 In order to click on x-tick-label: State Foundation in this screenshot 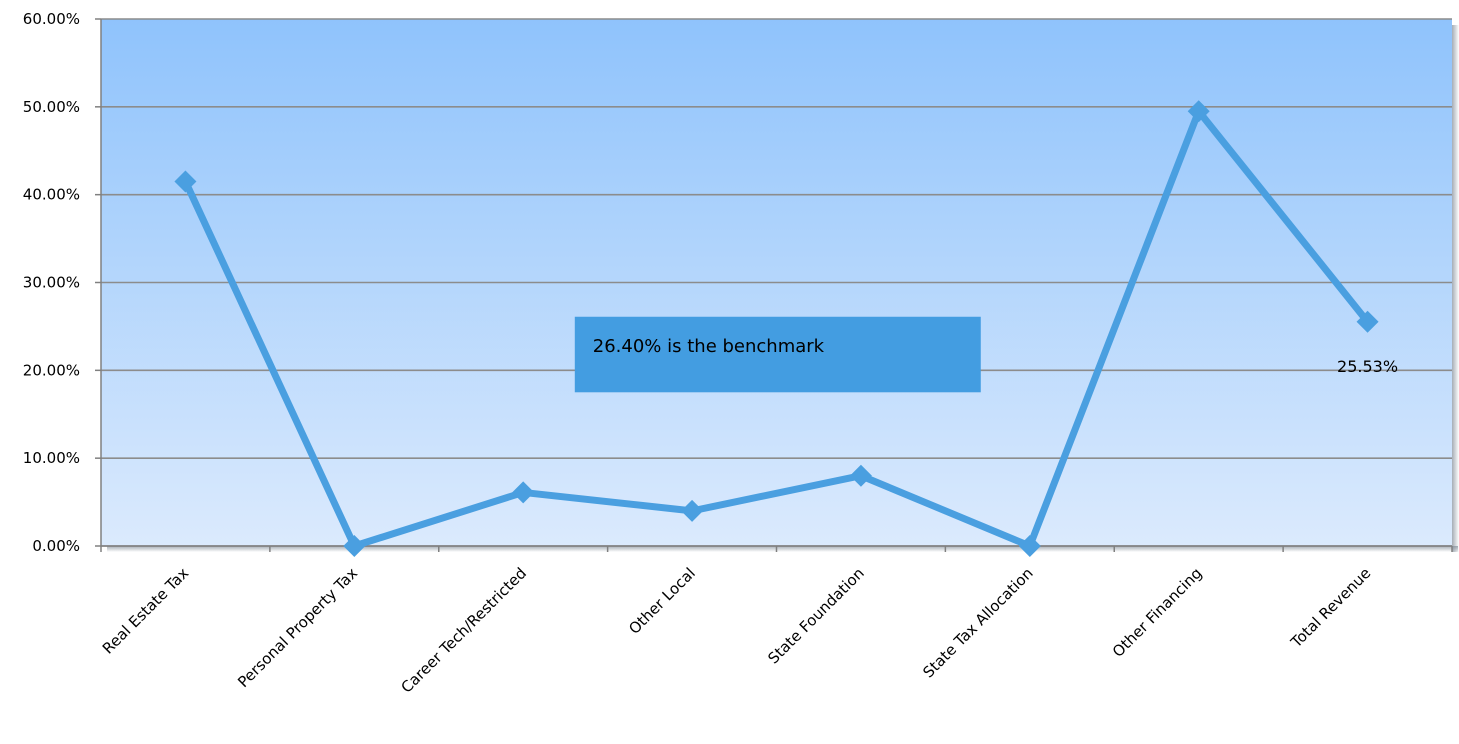, I will do `click(815, 615)`.